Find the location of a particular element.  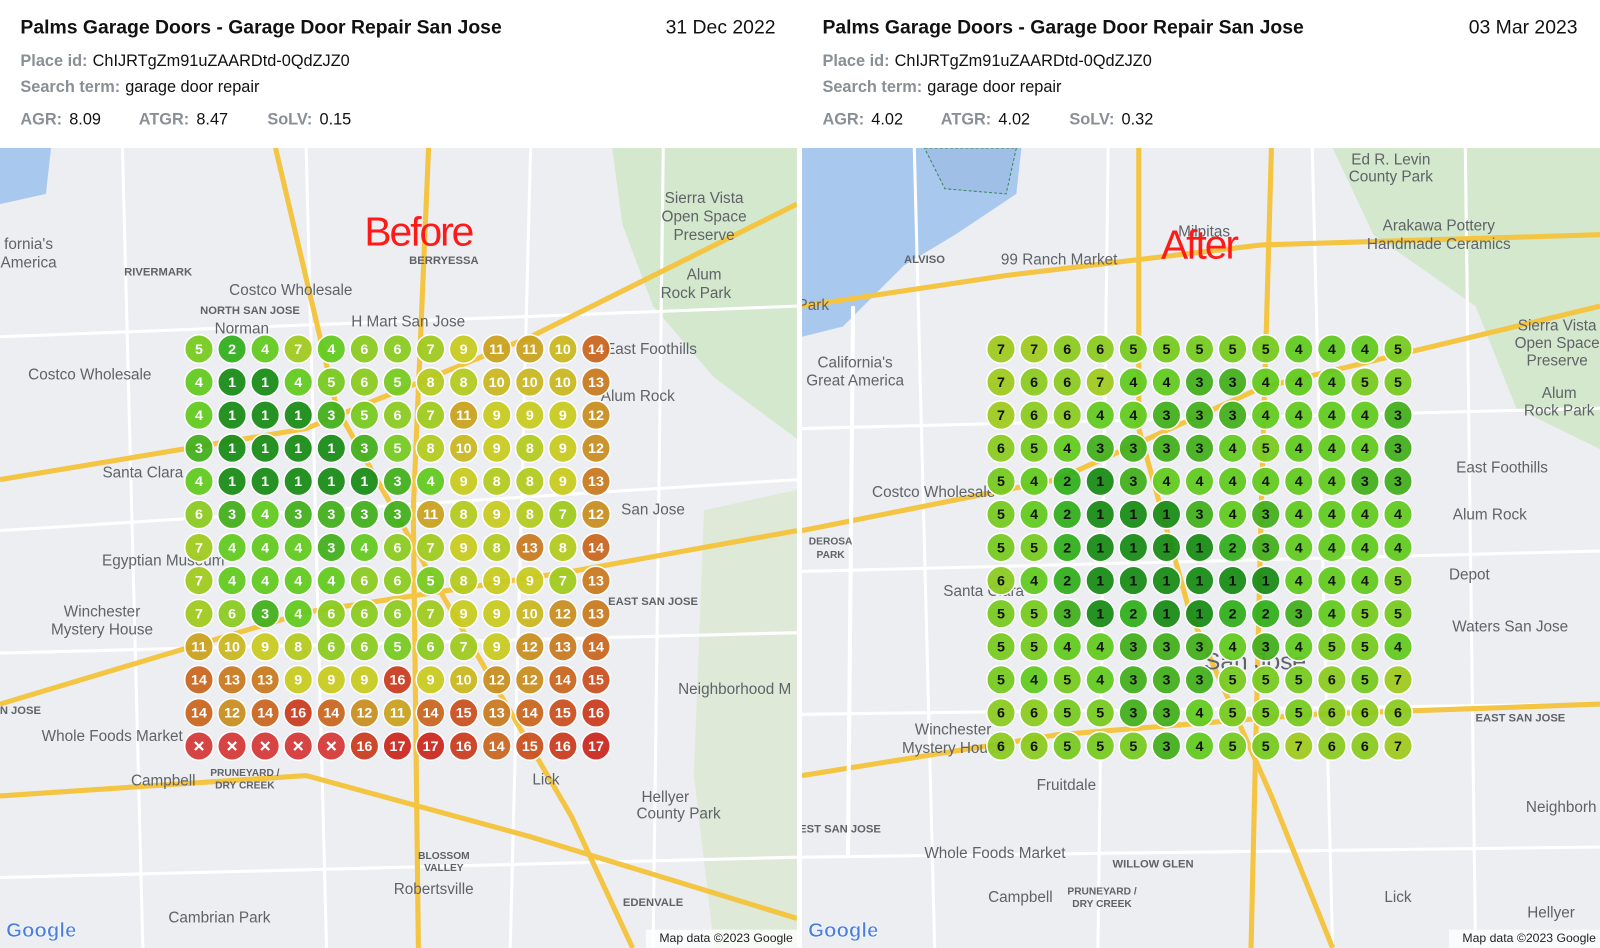

park-area is located at coordinates (704, 293).